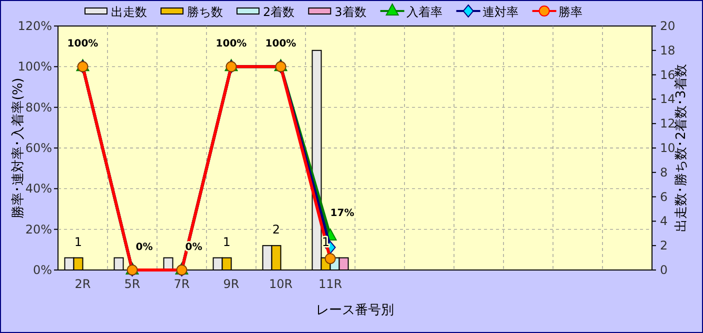  Describe the element at coordinates (668, 123) in the screenshot. I see `y2-tick-label: 12` at that location.